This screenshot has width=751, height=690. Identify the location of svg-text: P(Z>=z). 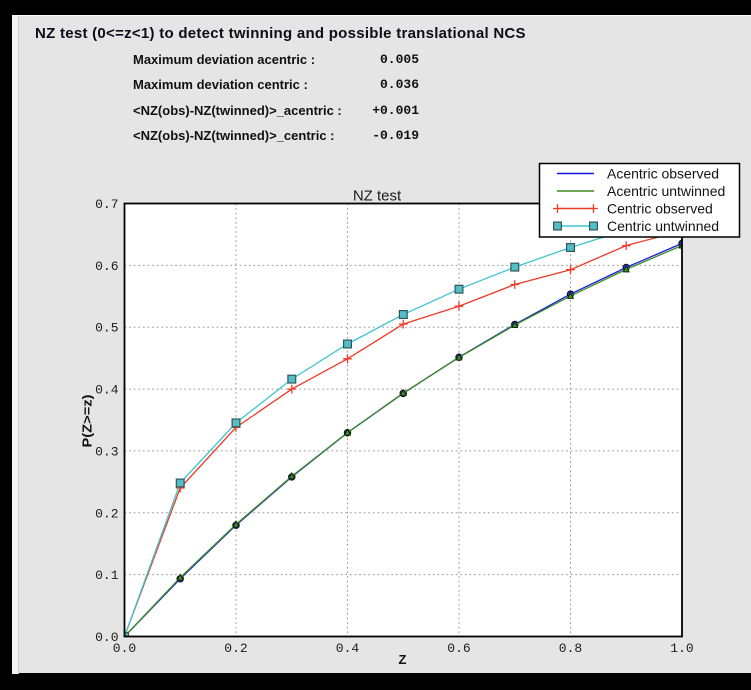
(88, 421).